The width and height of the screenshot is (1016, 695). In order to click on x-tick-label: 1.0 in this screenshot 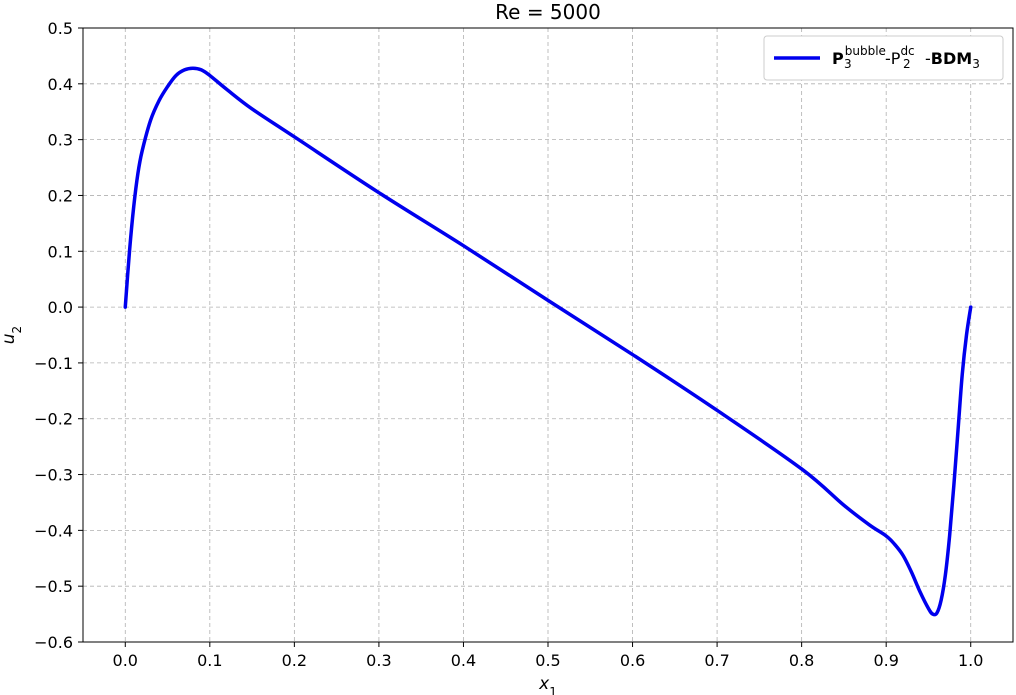, I will do `click(970, 660)`.